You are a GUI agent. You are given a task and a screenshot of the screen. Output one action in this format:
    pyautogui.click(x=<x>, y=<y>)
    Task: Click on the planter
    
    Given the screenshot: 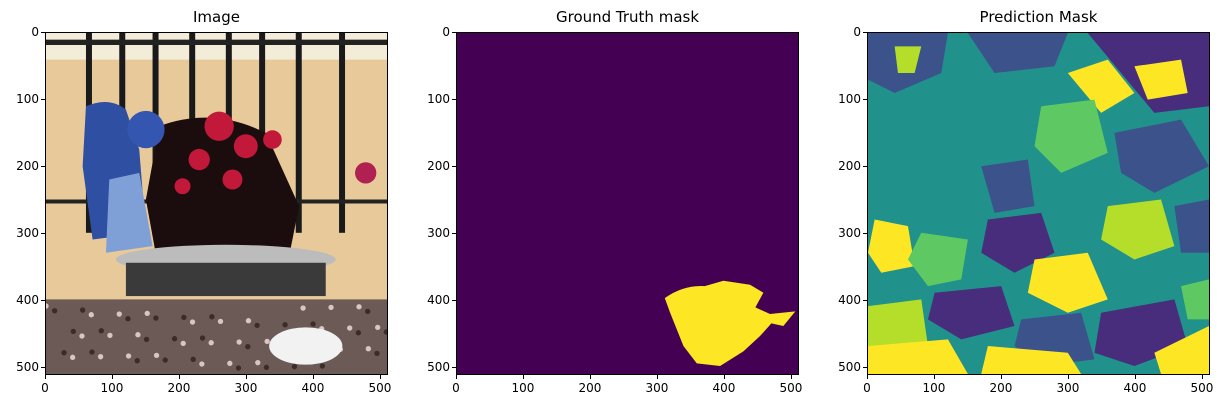 What is the action you would take?
    pyautogui.click(x=306, y=346)
    